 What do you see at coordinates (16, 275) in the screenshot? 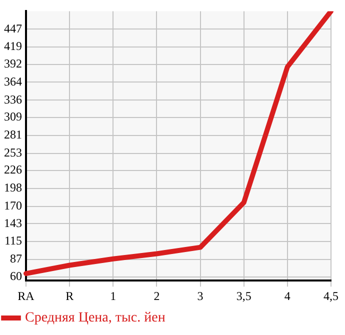
I see `y-tick-label: 60` at bounding box center [16, 275].